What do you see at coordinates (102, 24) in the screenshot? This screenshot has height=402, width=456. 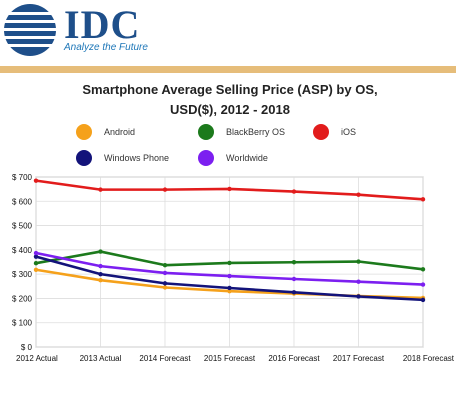 I see `brand-name: IDC` at bounding box center [102, 24].